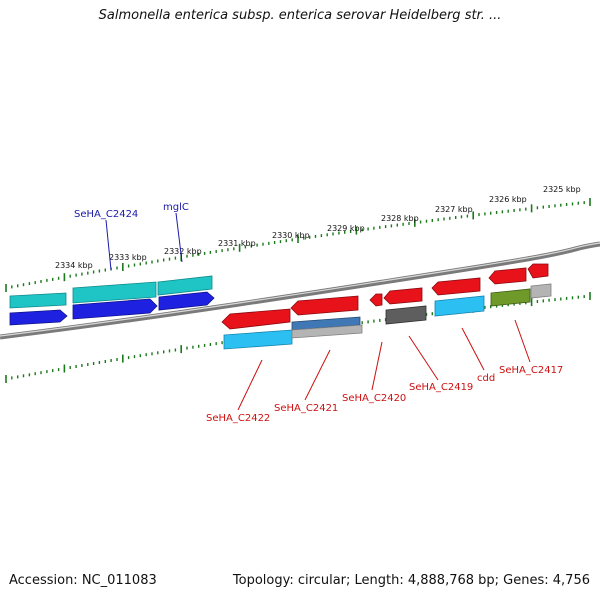  I want to click on gene-track-top, so click(112, 300).